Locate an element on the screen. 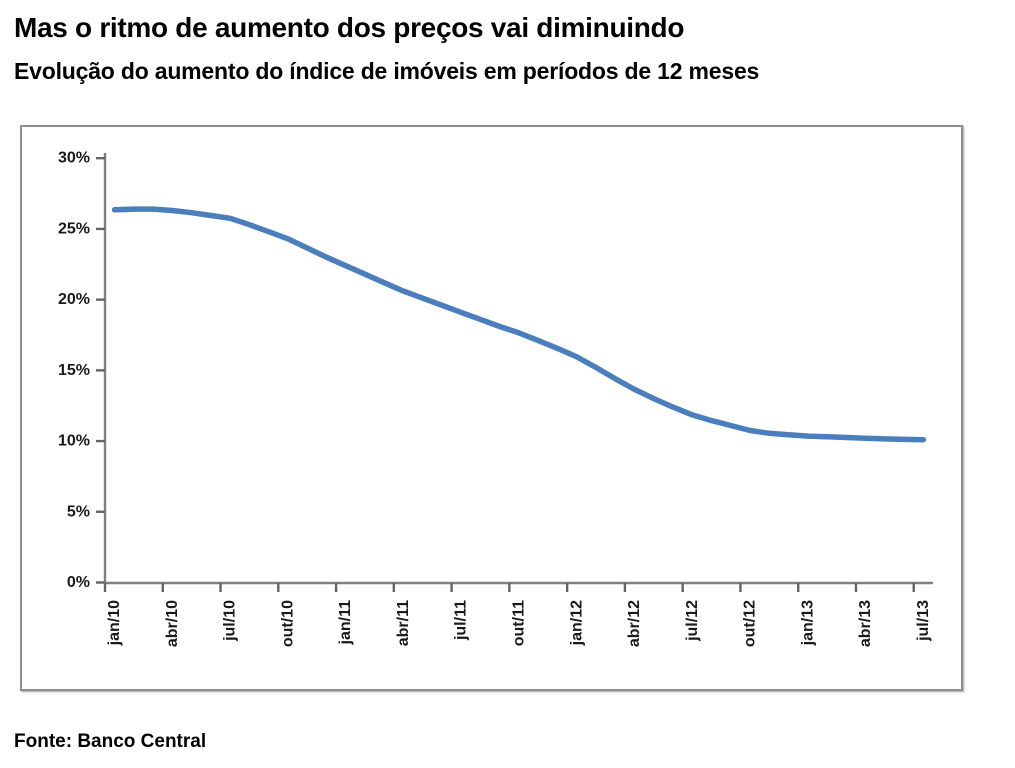 Image resolution: width=1015 pixels, height=768 pixels. x-axis-tick-label: abr/10 is located at coordinates (172, 623).